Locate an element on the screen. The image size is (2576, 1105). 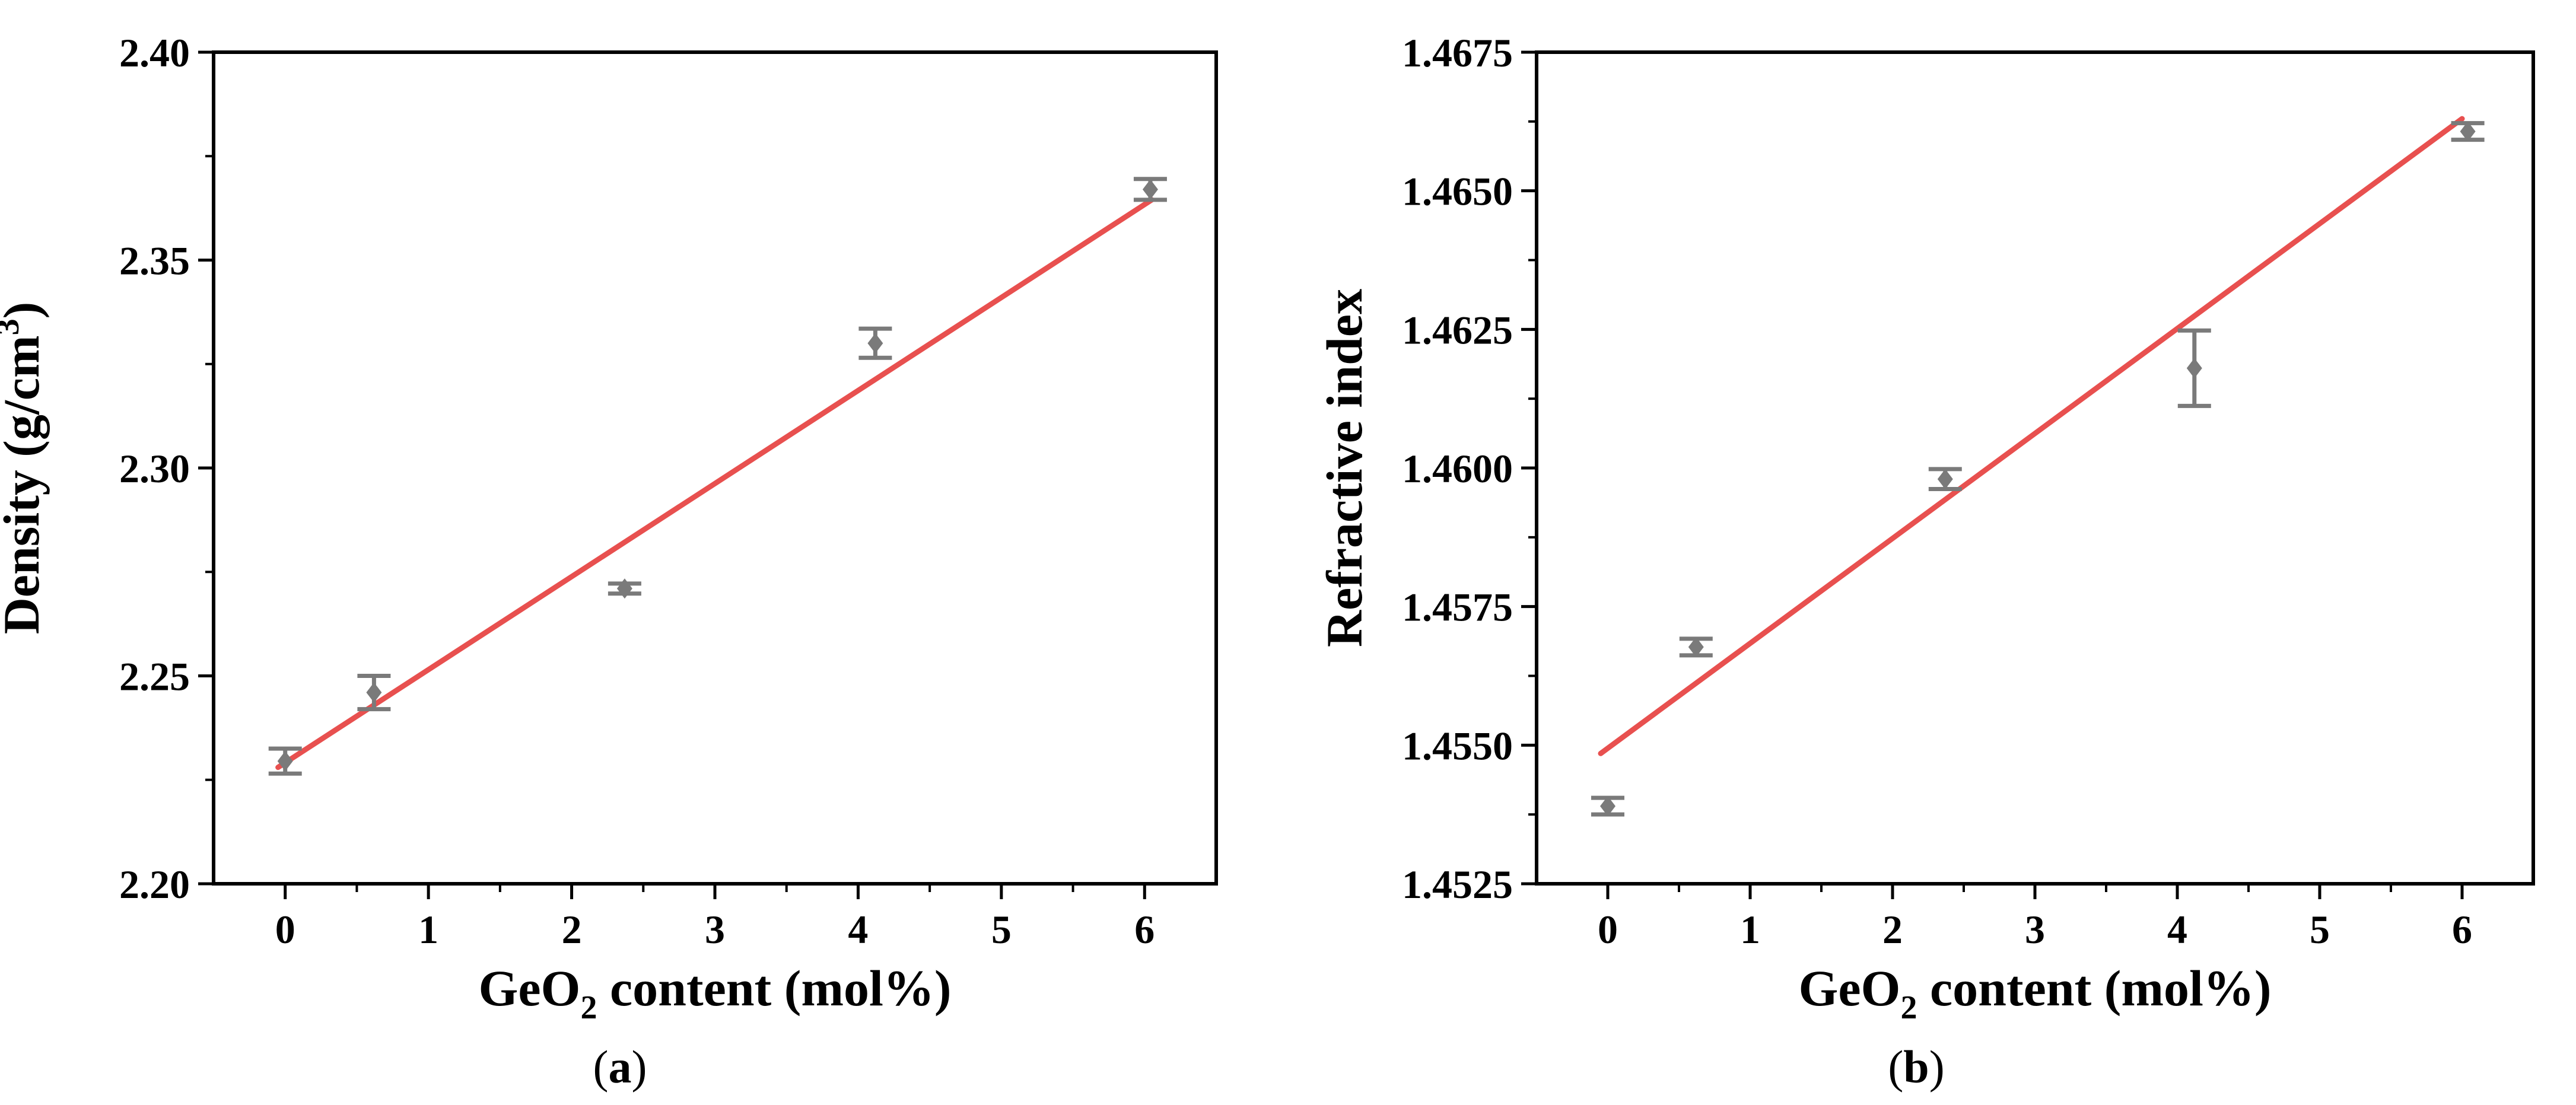
y-tick-label: 1.4675 is located at coordinates (1457, 52).